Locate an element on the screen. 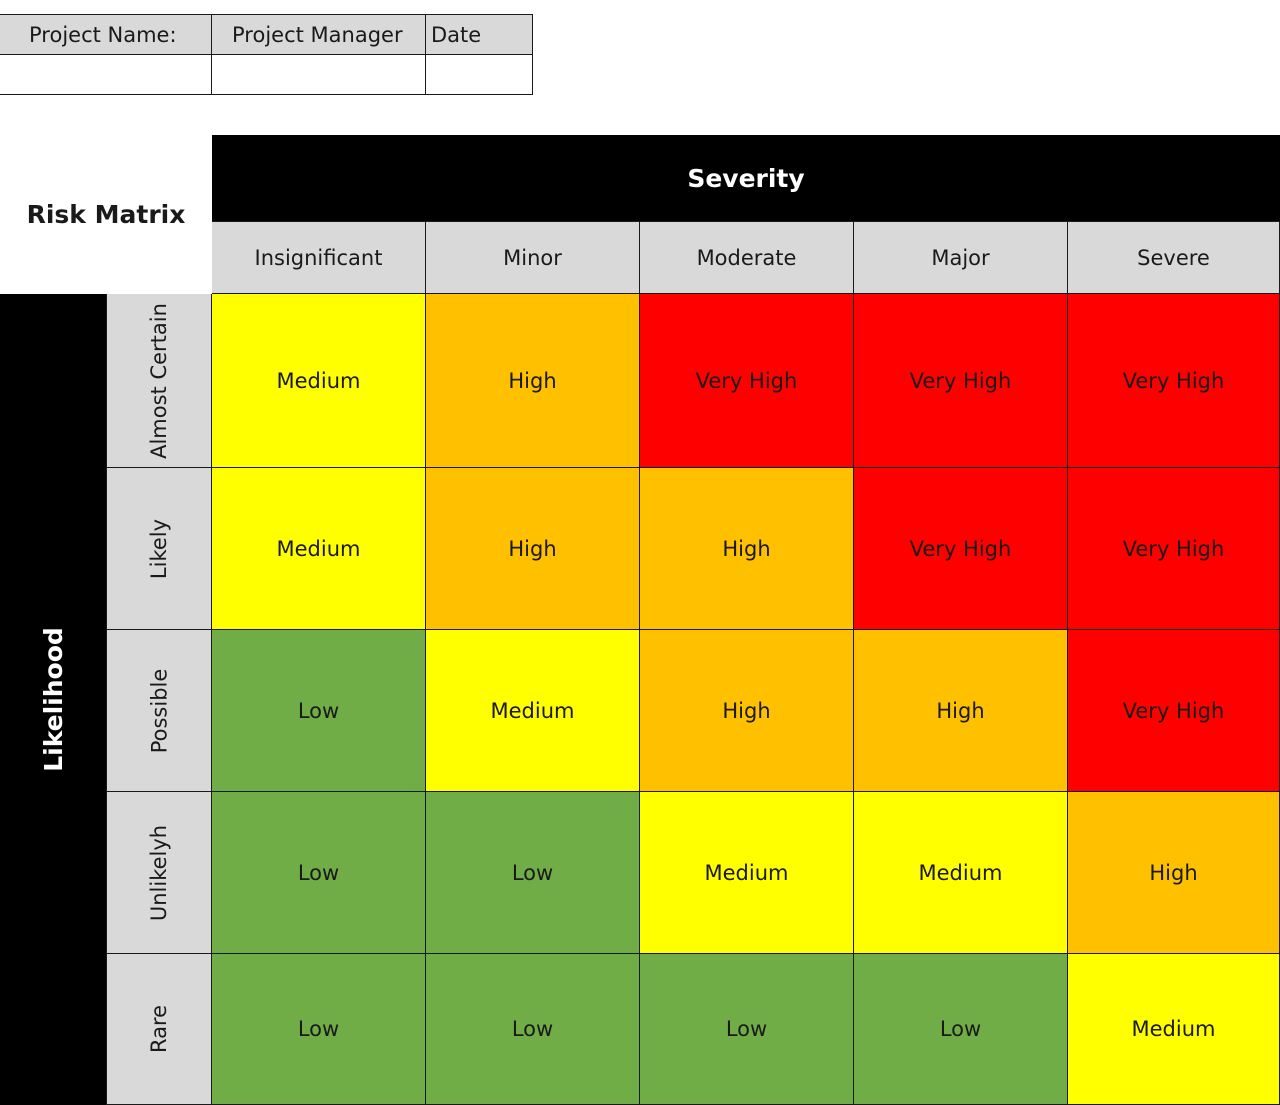 The height and width of the screenshot is (1105, 1280). date-field is located at coordinates (479, 74).